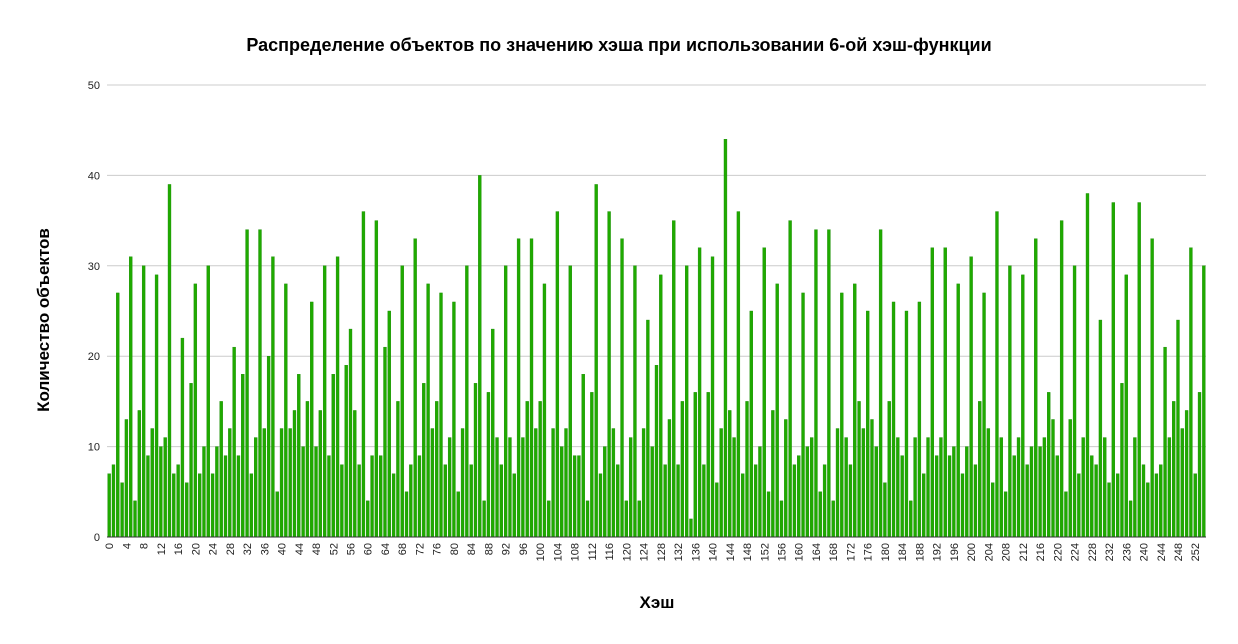 Image resolution: width=1238 pixels, height=644 pixels. What do you see at coordinates (869, 552) in the screenshot?
I see `x-tick-label: 176` at bounding box center [869, 552].